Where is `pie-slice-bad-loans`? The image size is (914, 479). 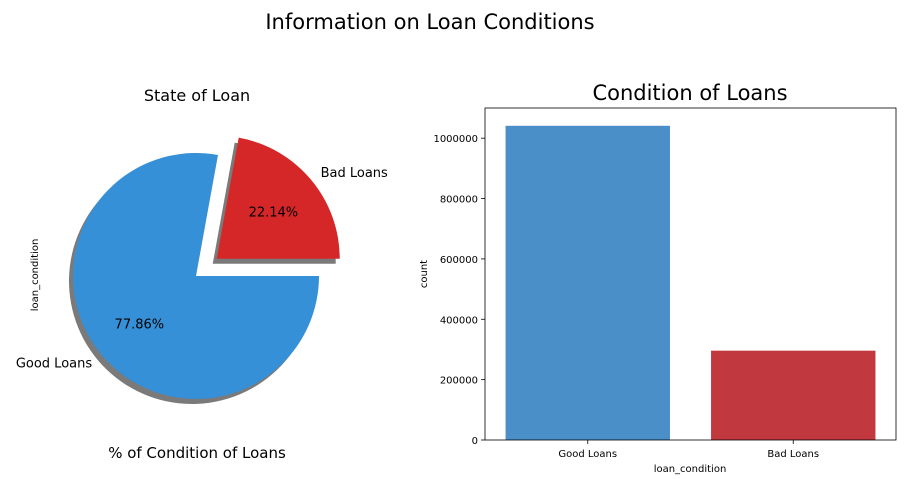
pie-slice-bad-loans is located at coordinates (278, 198).